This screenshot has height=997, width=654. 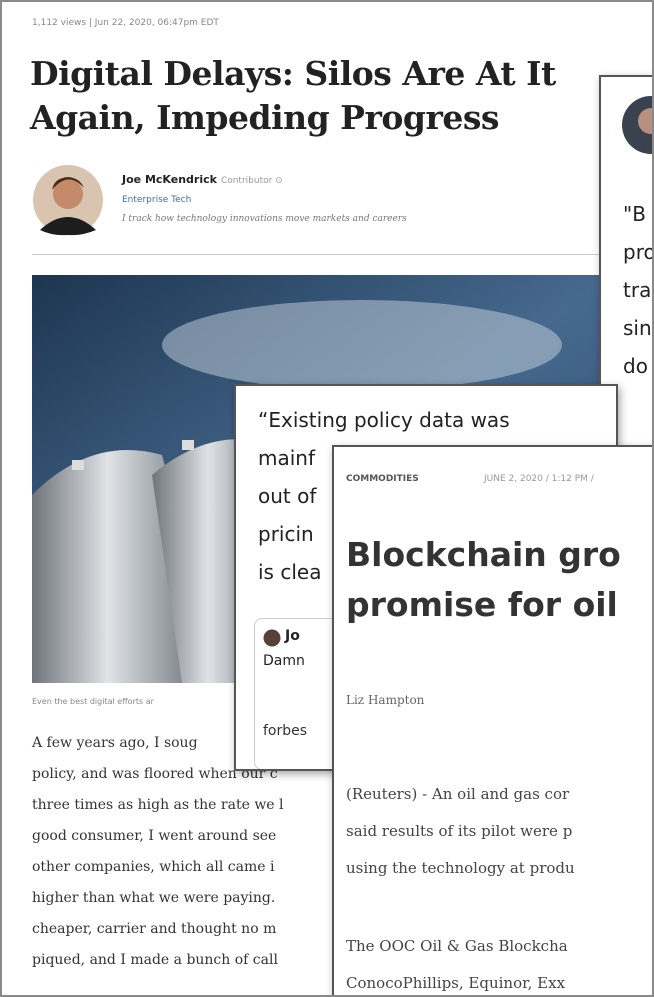 What do you see at coordinates (68, 200) in the screenshot?
I see `author-avatar` at bounding box center [68, 200].